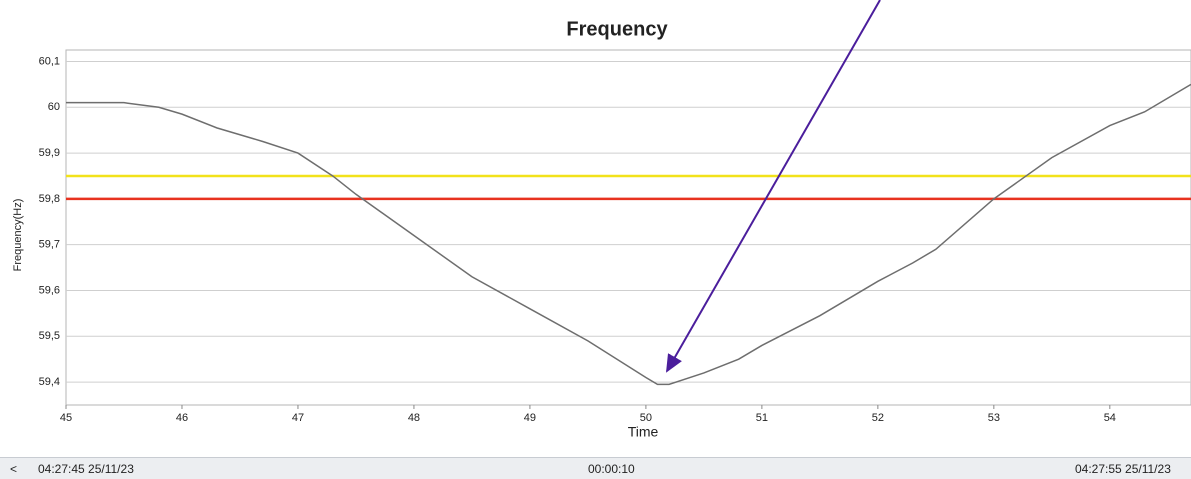  What do you see at coordinates (49, 382) in the screenshot?
I see `y-tick-label: 59,4` at bounding box center [49, 382].